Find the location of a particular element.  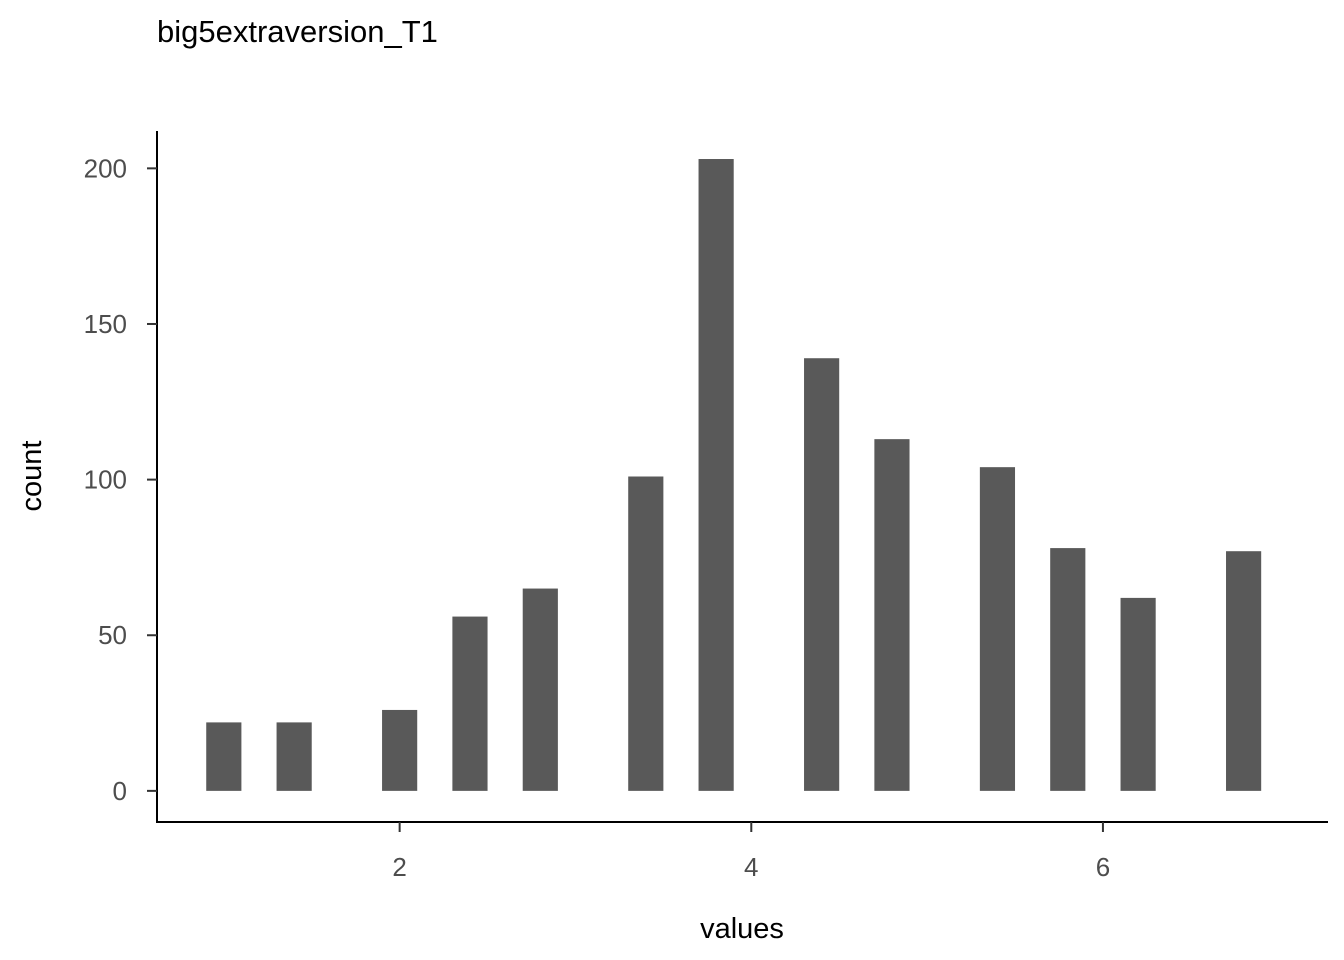

y-axis-ticks: 0 50 100 150 200 is located at coordinates (120, 479).